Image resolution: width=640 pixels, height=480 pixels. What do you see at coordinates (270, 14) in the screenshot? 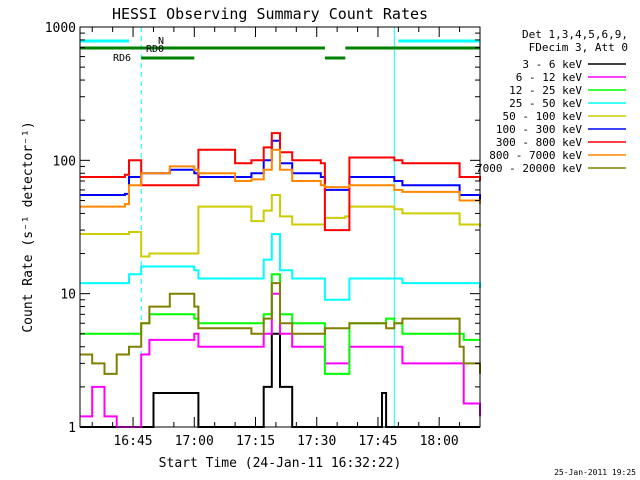
I see `chart-title: HESSI Observing Summary Count Rates` at bounding box center [270, 14].